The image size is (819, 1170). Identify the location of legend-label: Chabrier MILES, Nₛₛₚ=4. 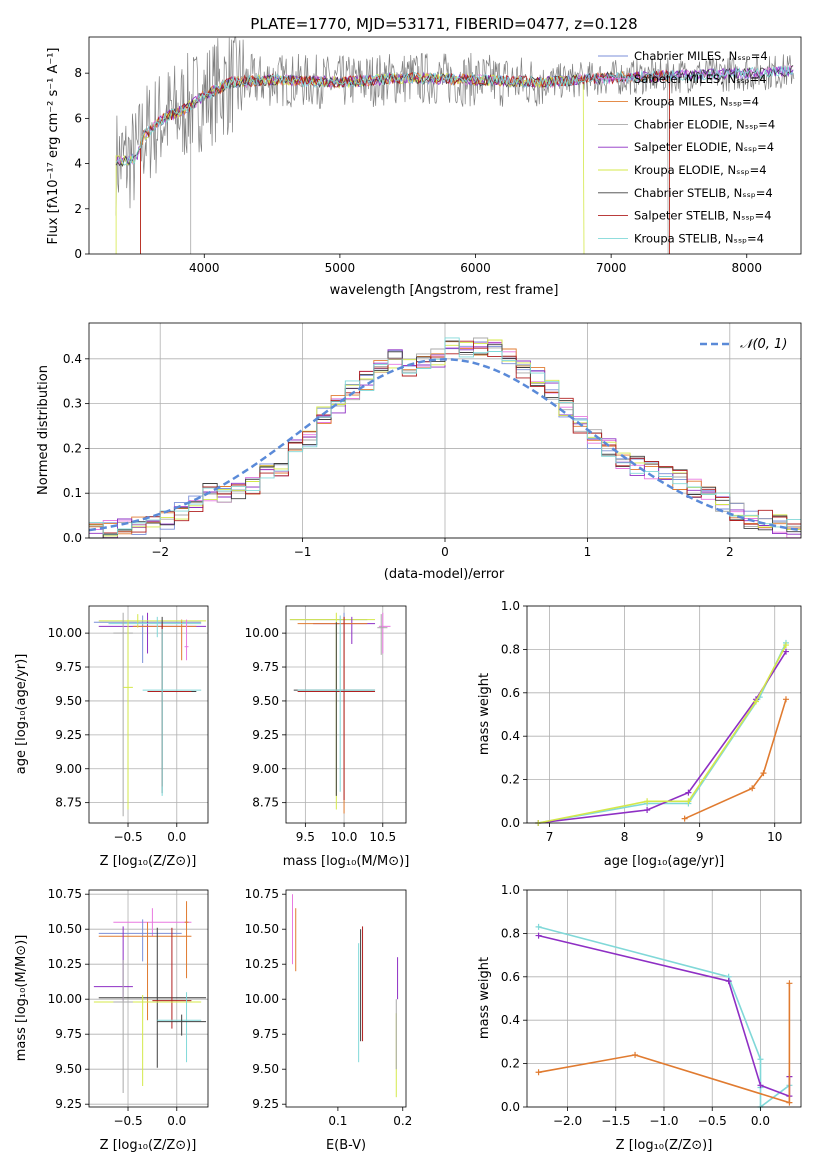
(701, 56).